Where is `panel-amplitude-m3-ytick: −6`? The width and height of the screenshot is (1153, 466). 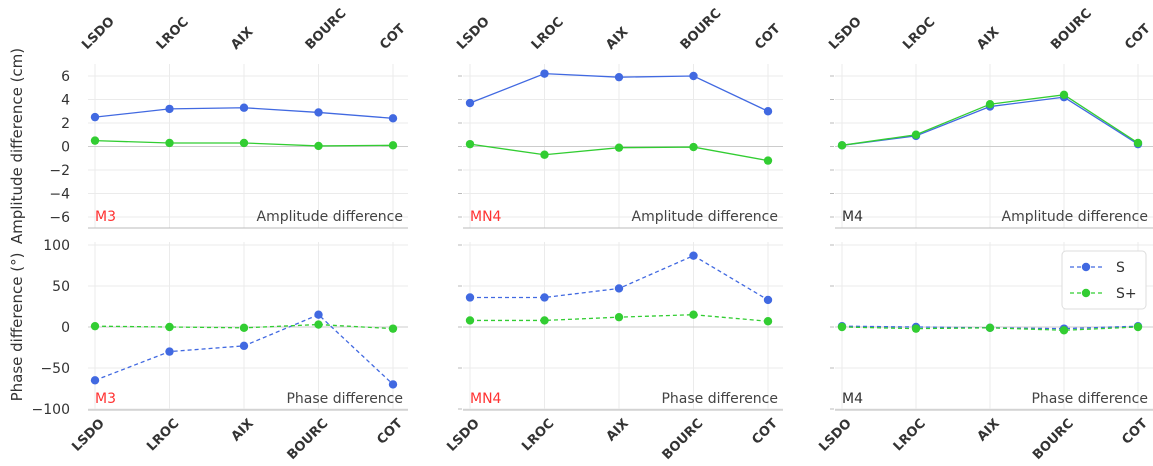
panel-amplitude-m3-ytick: −6 is located at coordinates (59, 218).